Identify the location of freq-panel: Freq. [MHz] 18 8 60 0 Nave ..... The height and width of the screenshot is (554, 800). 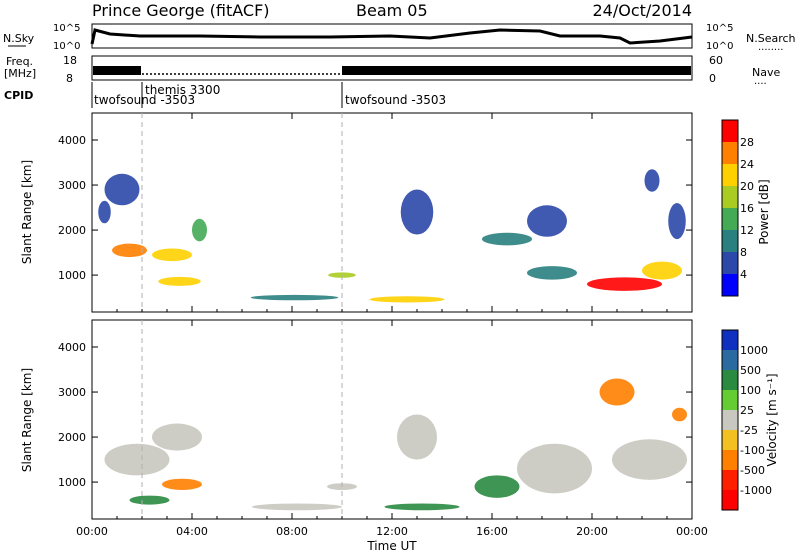
(392, 70).